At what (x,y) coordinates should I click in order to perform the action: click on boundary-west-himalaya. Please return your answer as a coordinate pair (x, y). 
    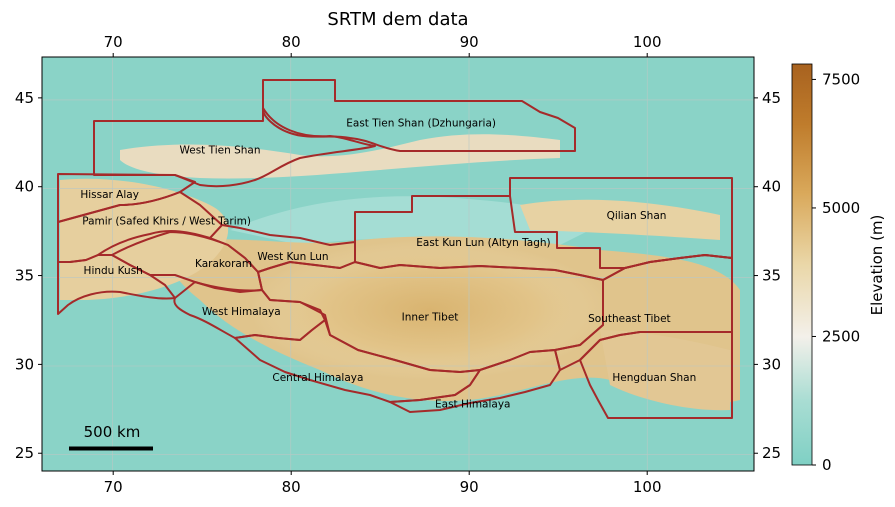
    Looking at the image, I should click on (249, 311).